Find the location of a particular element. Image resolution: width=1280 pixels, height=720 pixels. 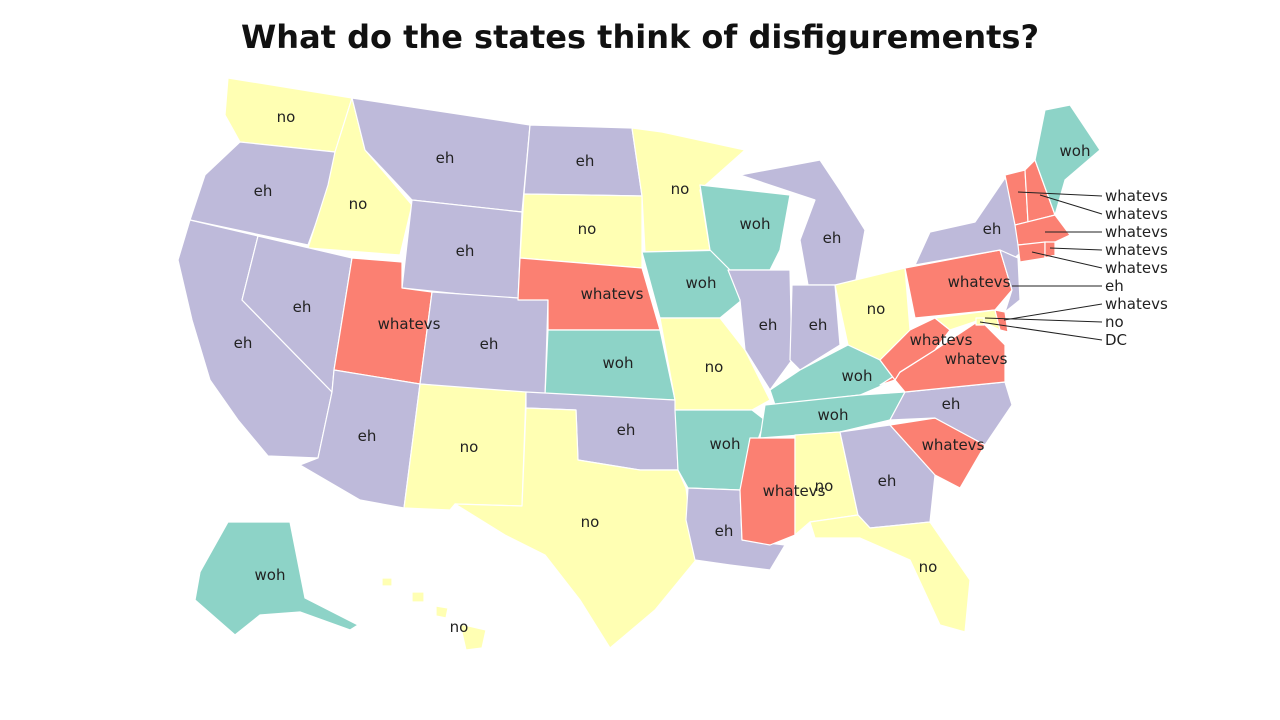

label-nv: eh is located at coordinates (302, 307).